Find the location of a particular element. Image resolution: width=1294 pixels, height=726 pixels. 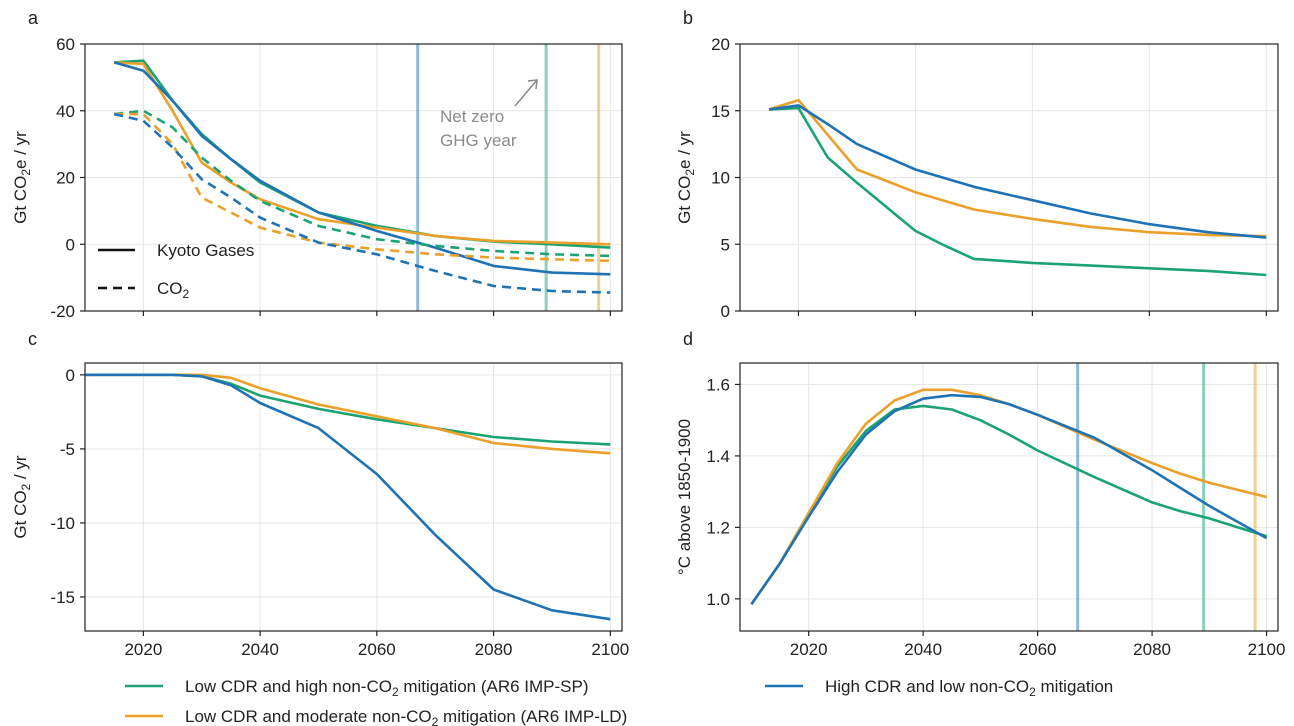

annotation-arrow-shaft is located at coordinates (526, 93).